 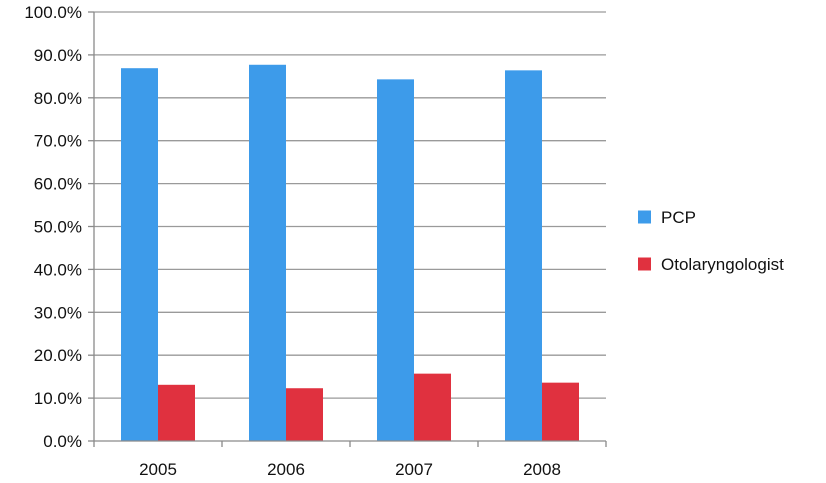 I want to click on x-tick-label: 2006, so click(x=286, y=469).